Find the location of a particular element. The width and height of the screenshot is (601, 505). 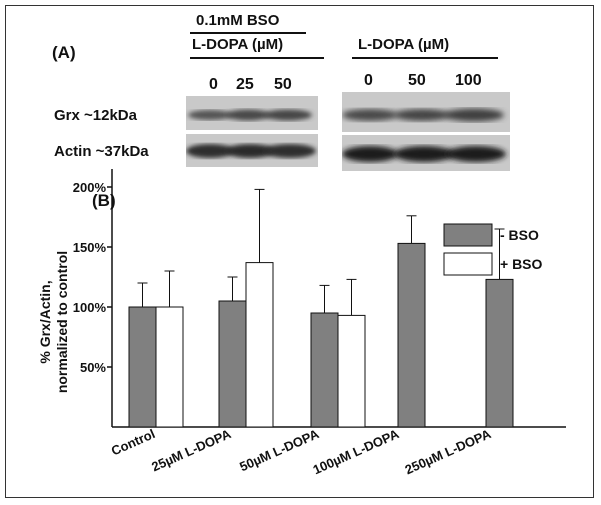

x-tick-label-2: 50µM L-DOPA is located at coordinates (279, 450).